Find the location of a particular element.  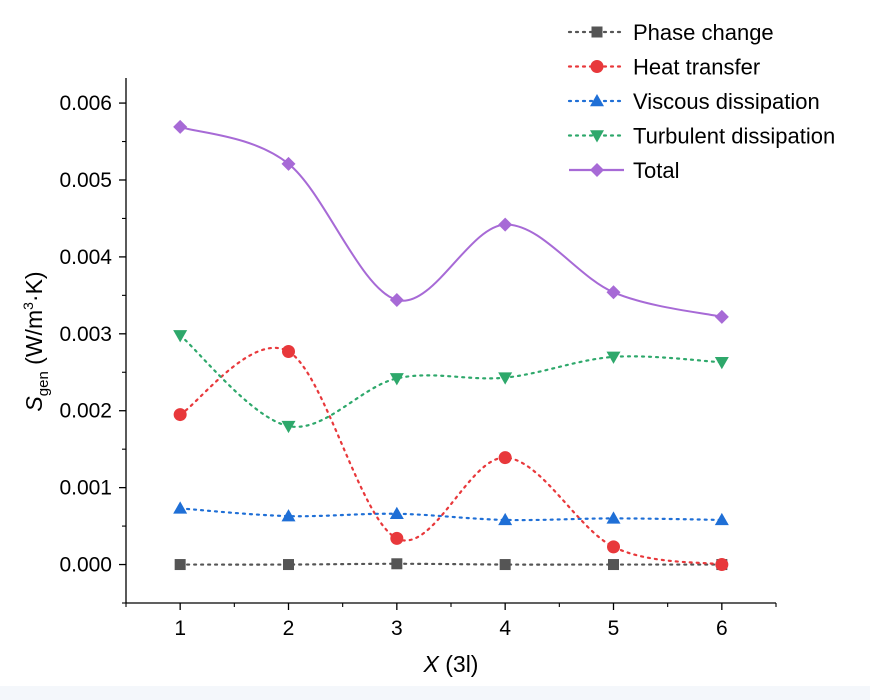

series-line-turbulent-dissipation is located at coordinates (451, 381).